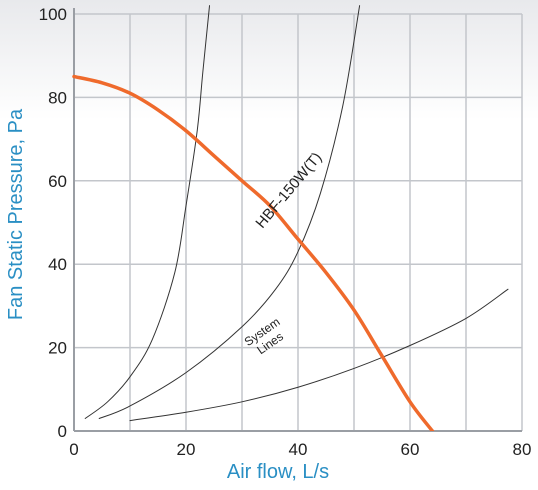 The width and height of the screenshot is (538, 490). Describe the element at coordinates (57, 97) in the screenshot. I see `y-tick-label: 80` at that location.